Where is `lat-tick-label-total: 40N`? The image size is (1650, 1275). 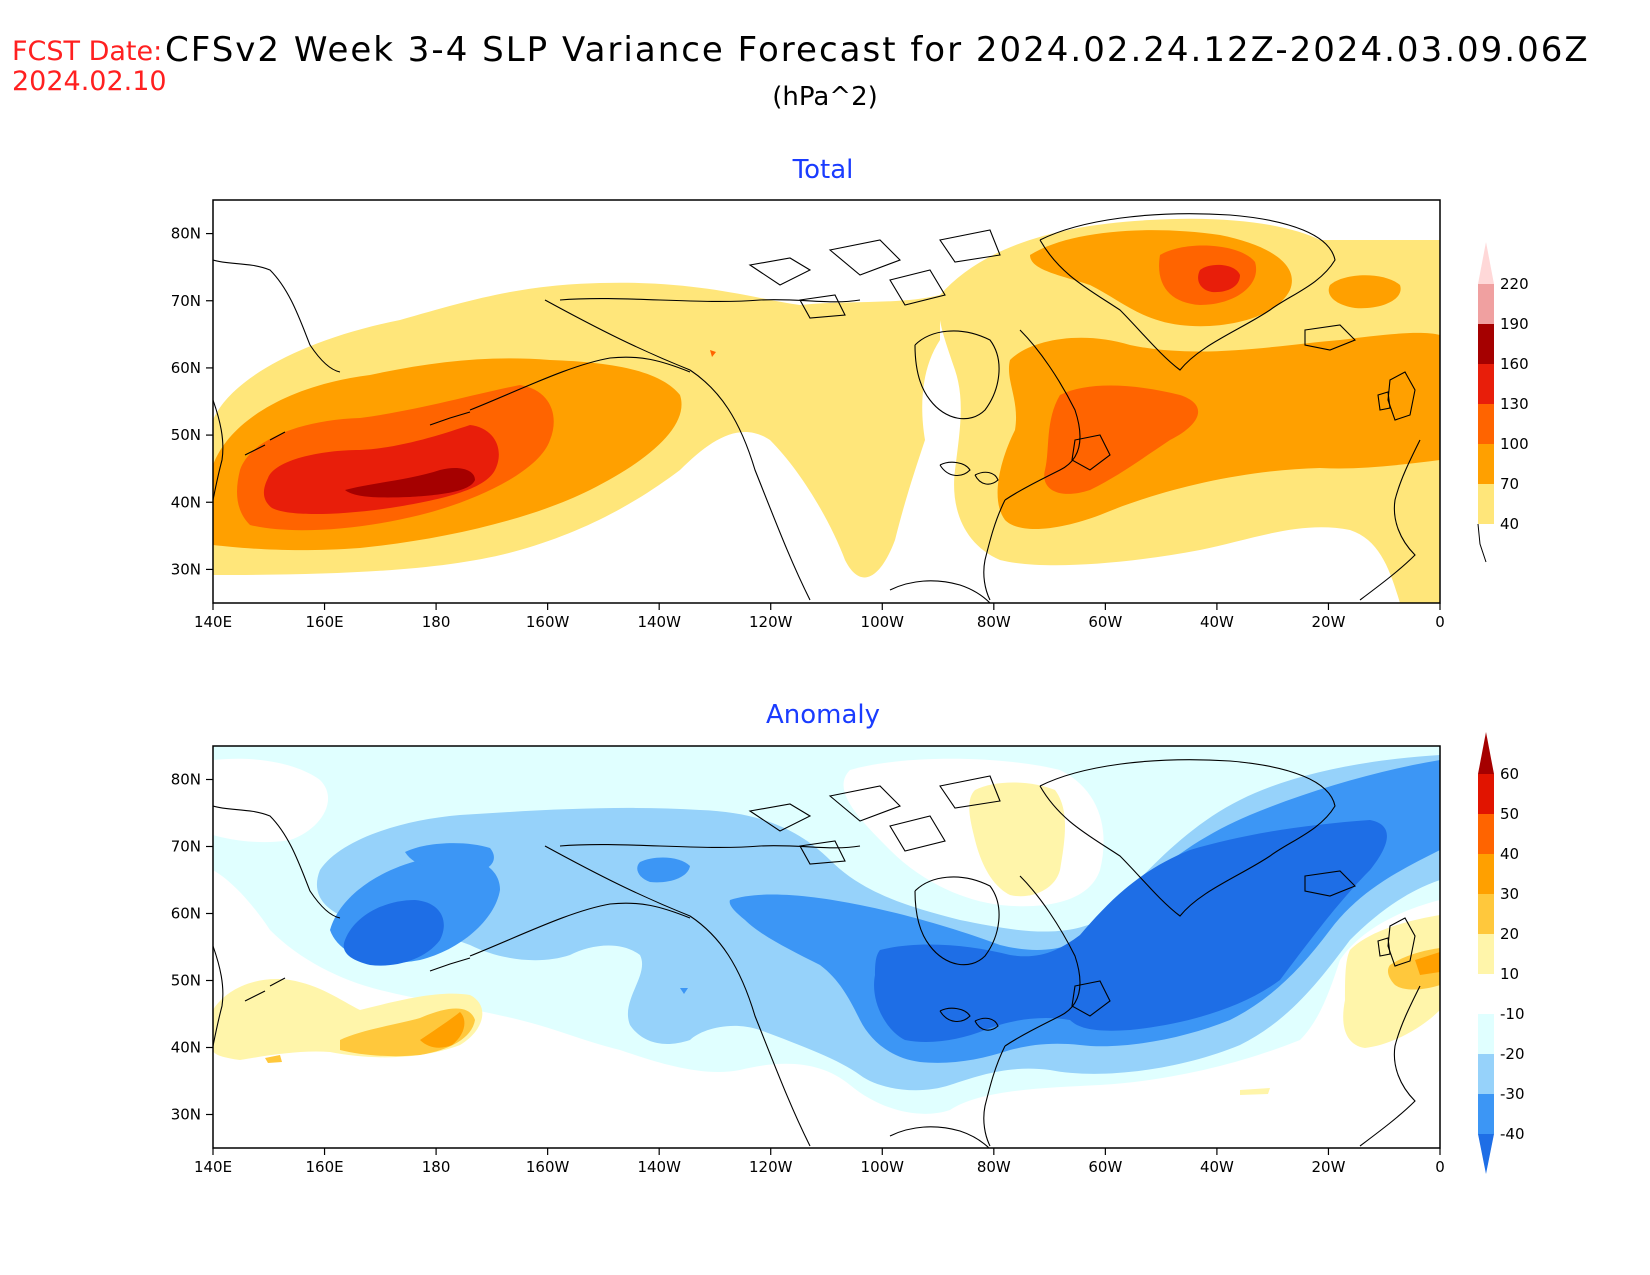
lat-tick-label-total: 40N is located at coordinates (186, 502).